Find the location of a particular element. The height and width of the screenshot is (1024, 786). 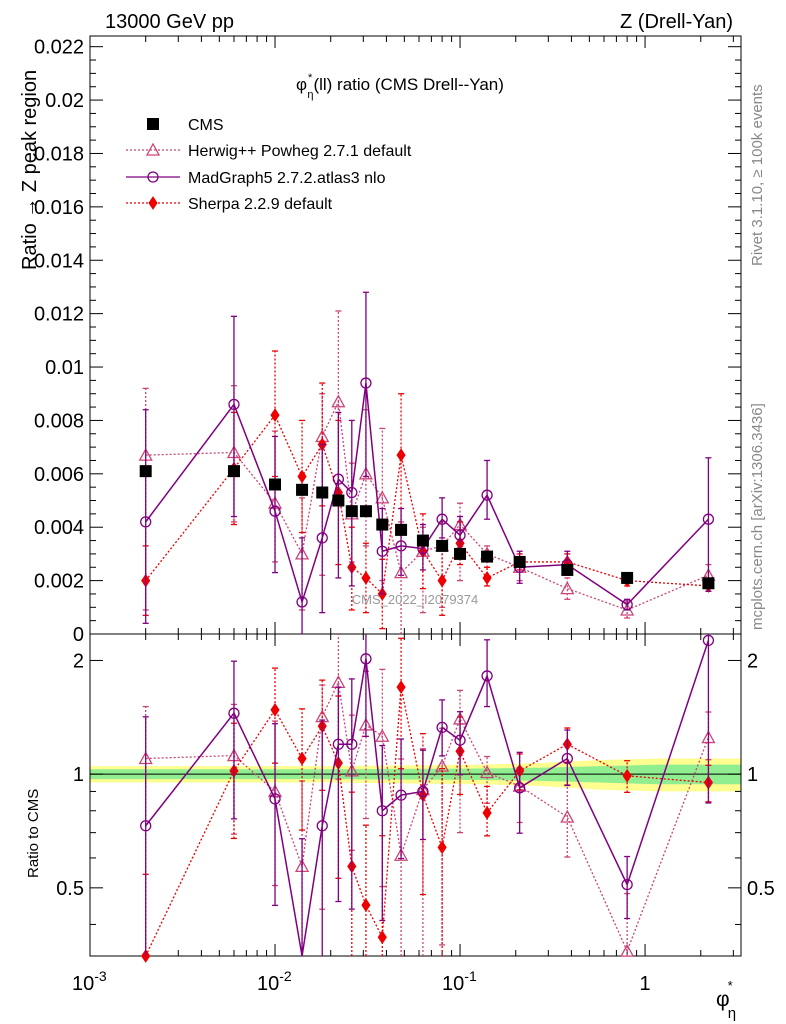

legend-marker-madgraph5 is located at coordinates (153, 177).